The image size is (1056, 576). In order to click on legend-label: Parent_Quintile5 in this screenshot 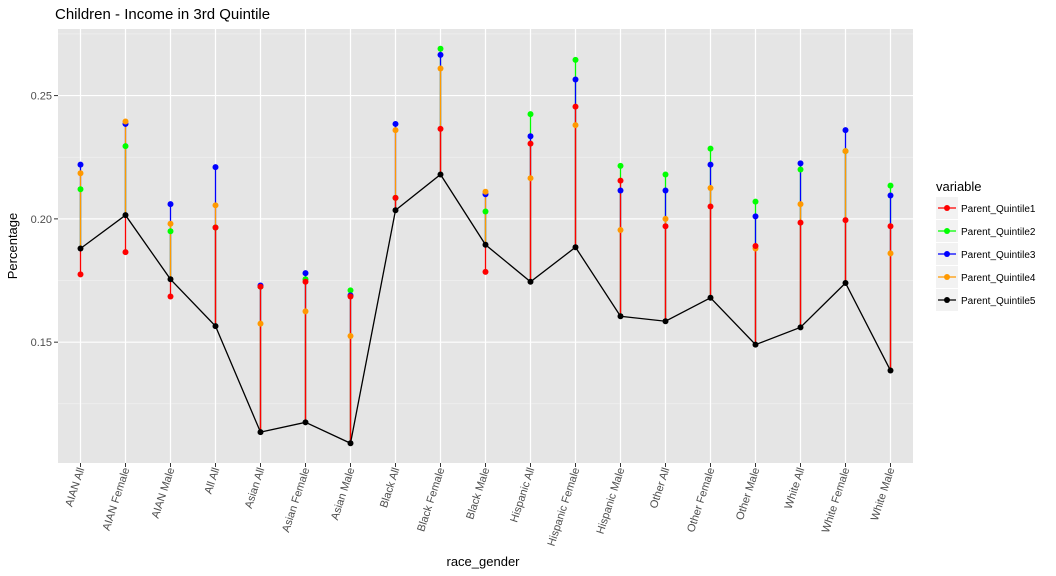, I will do `click(998, 301)`.